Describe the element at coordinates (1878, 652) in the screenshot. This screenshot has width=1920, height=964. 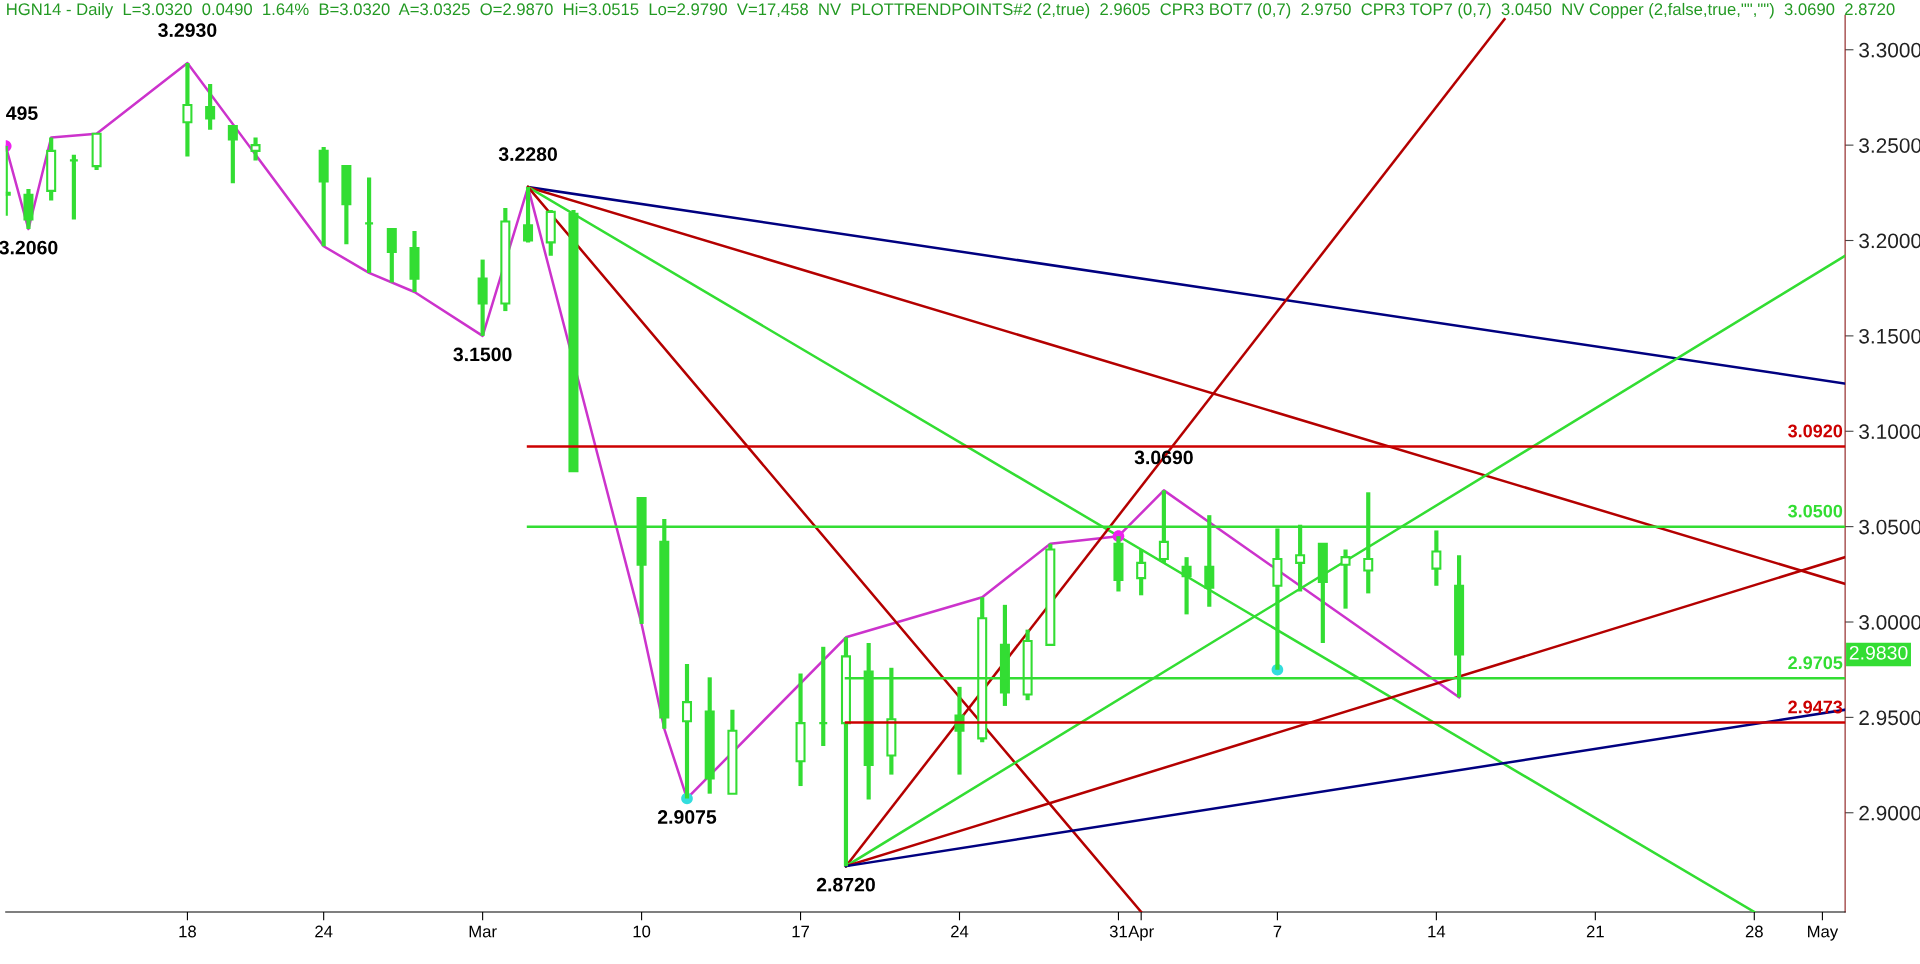
I see `text: 2.9830` at that location.